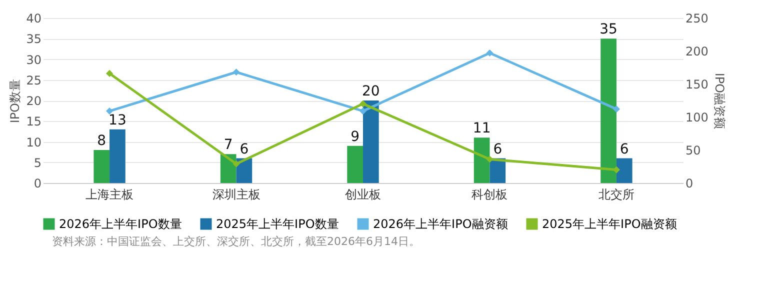 Image resolution: width=781 pixels, height=284 pixels. I want to click on y-axis-title: IPO数量, so click(15, 101).